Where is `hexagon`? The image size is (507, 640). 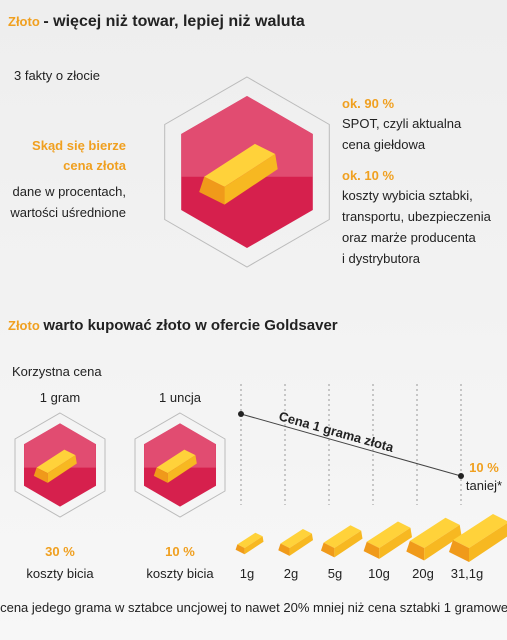 hexagon is located at coordinates (247, 172).